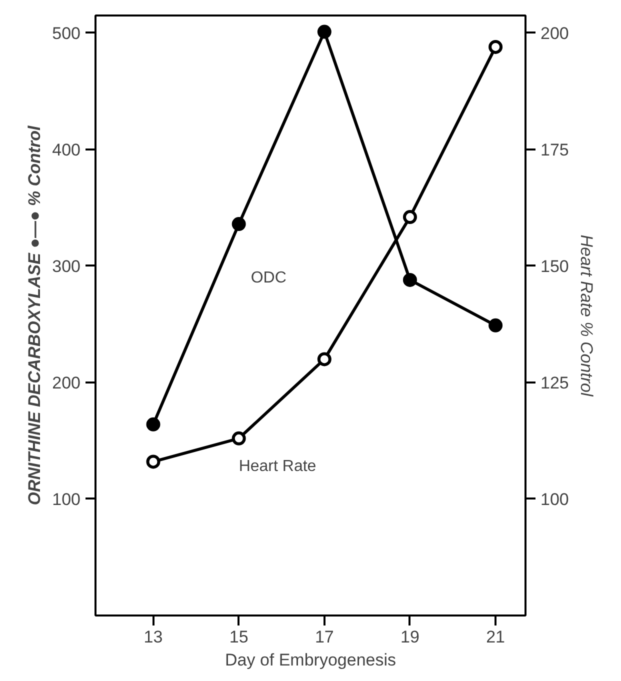 Image resolution: width=621 pixels, height=681 pixels. Describe the element at coordinates (277, 466) in the screenshot. I see `series-label: Heart Rate` at that location.